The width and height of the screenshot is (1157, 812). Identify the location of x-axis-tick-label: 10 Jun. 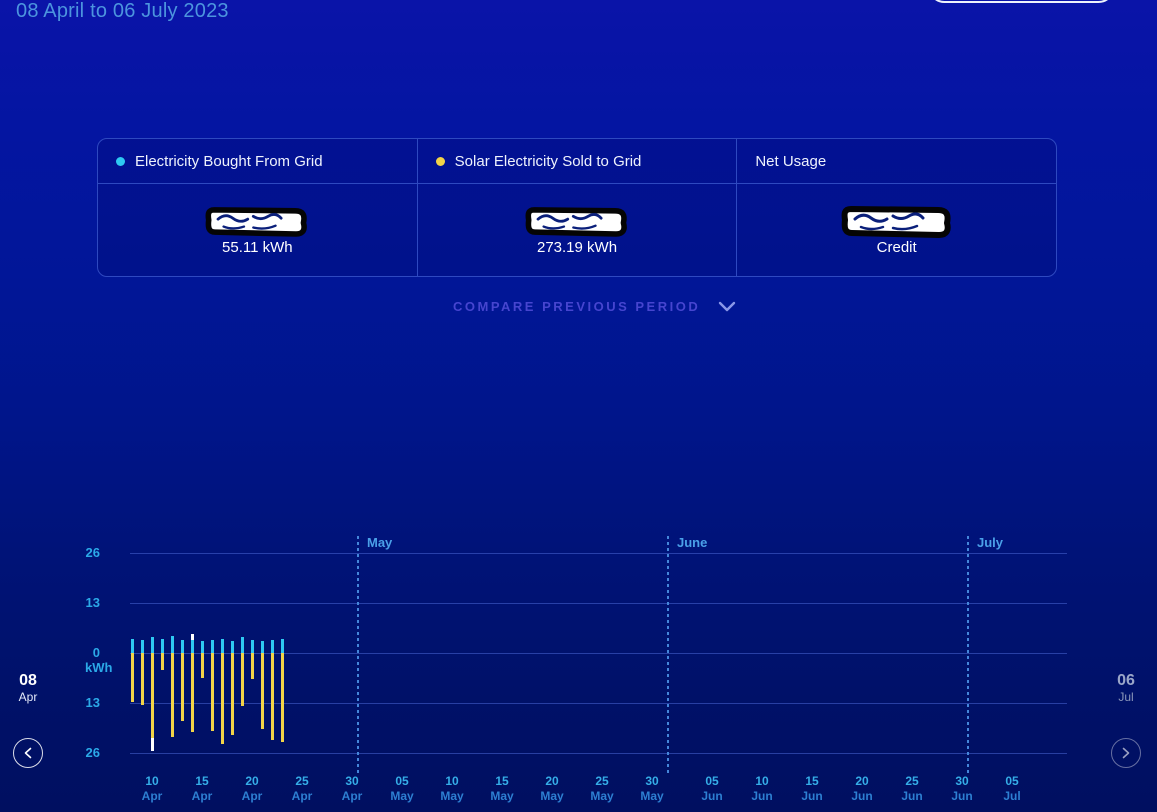
(762, 789).